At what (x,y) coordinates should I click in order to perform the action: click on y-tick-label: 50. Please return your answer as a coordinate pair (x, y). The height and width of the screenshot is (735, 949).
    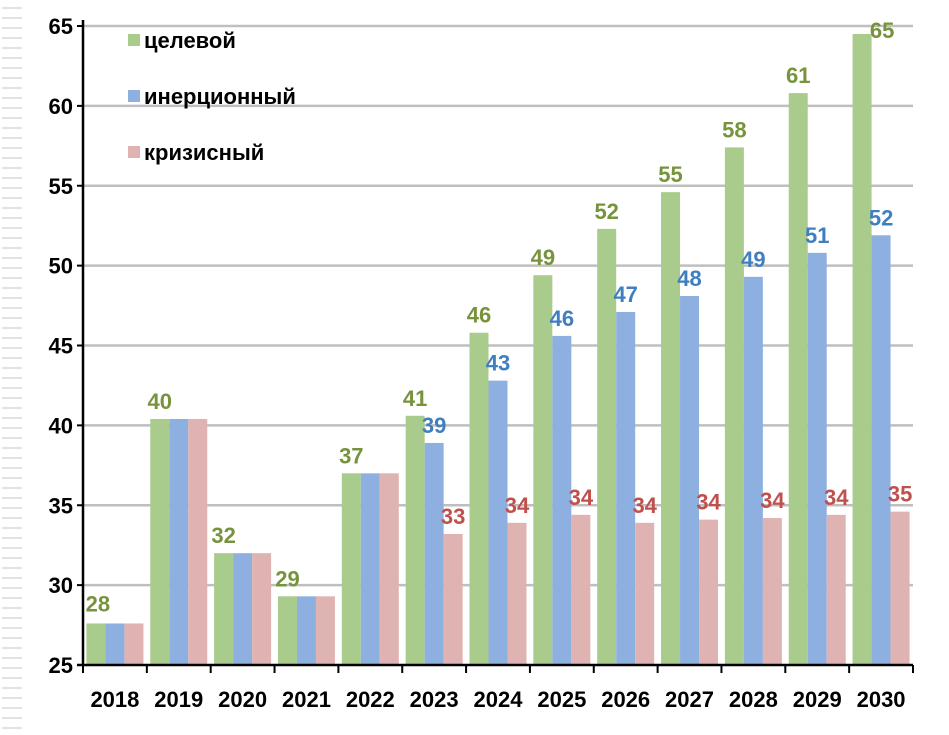
    Looking at the image, I should click on (61, 266).